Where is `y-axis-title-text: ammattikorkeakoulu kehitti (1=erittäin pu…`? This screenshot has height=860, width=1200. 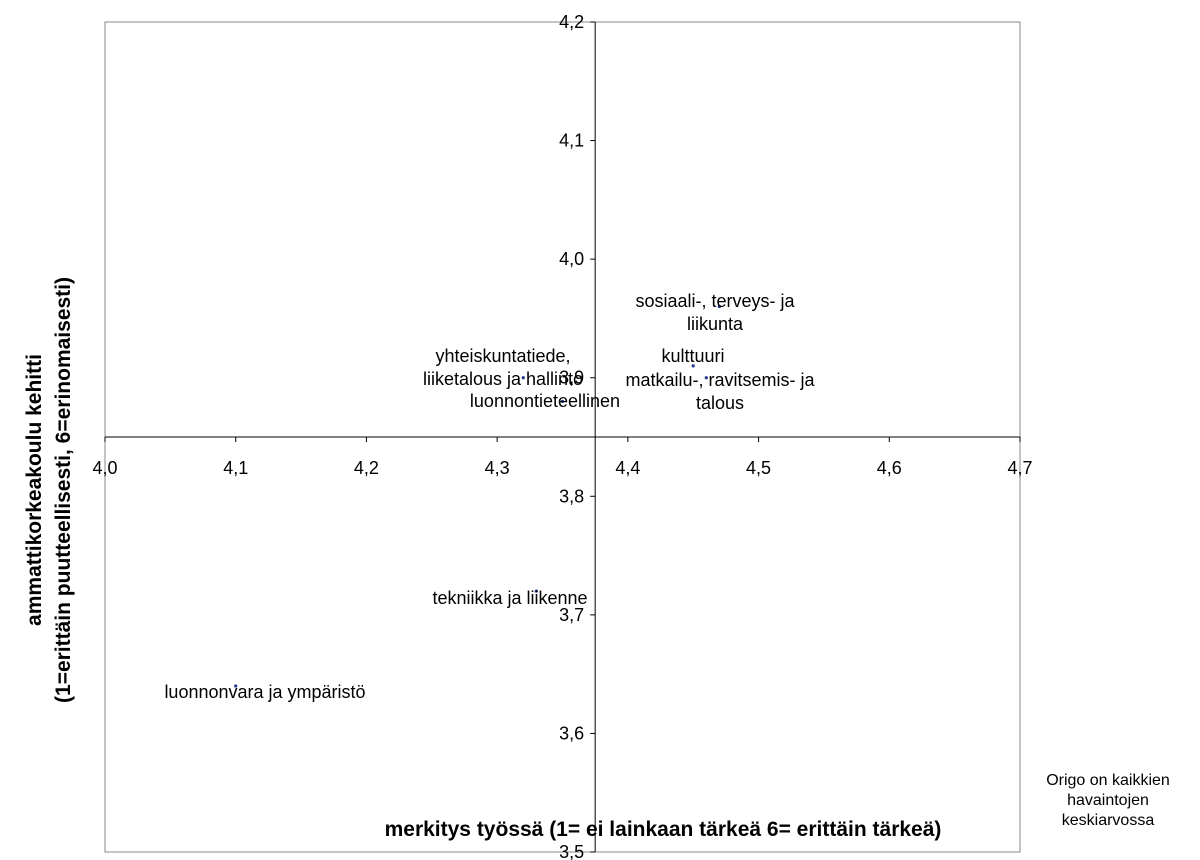
y-axis-title-text: ammattikorkeakoulu kehitti (1=erittäin pu… is located at coordinates (49, 490).